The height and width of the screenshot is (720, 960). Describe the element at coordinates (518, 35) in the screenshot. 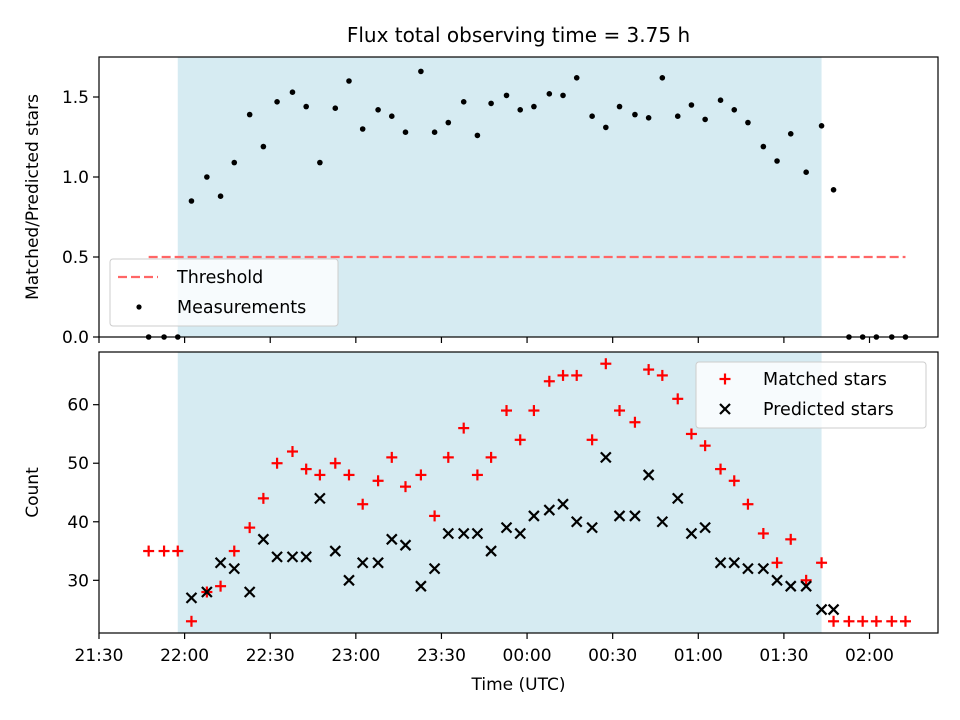

I see `chart-title: Flux total observing time = 3.75 h` at that location.